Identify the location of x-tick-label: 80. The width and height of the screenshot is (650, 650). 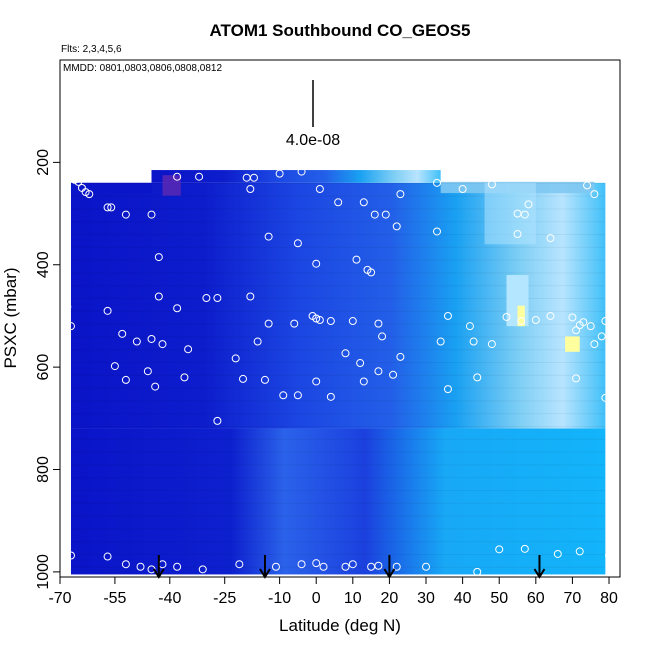
(609, 598).